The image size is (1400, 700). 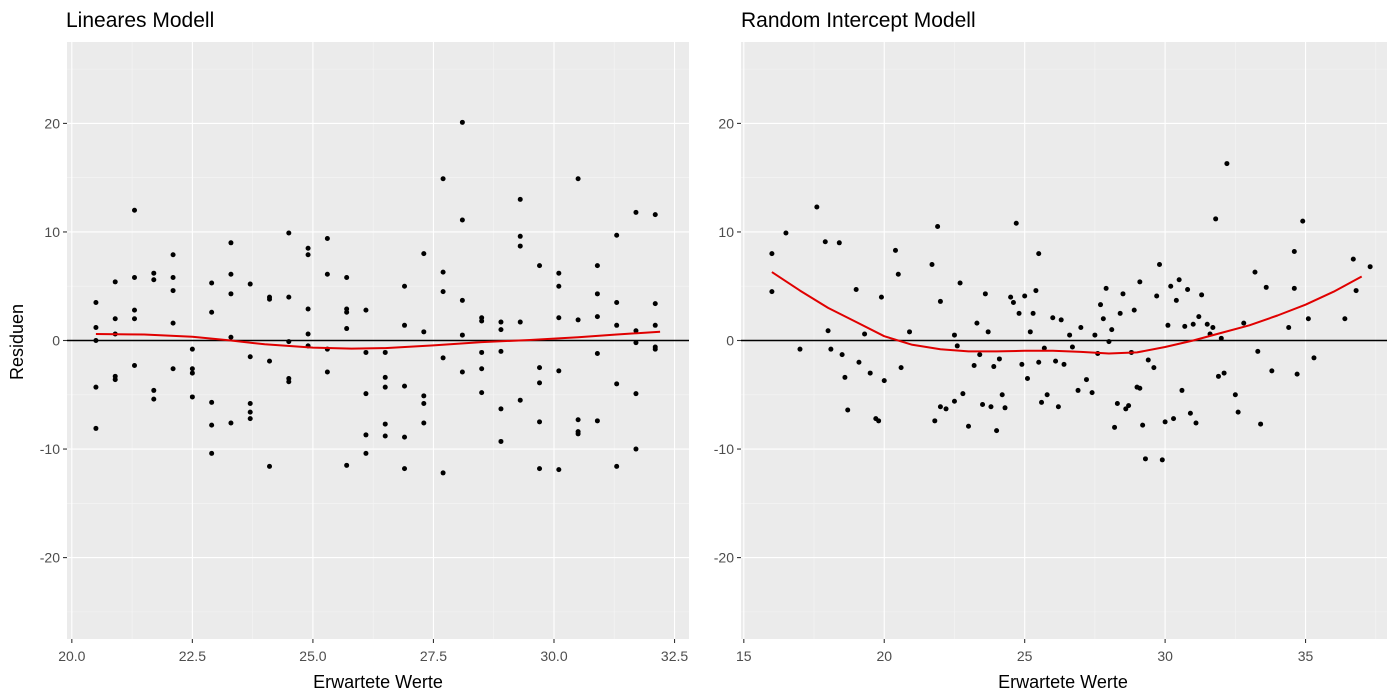 I want to click on smooth-line, so click(x=1067, y=313).